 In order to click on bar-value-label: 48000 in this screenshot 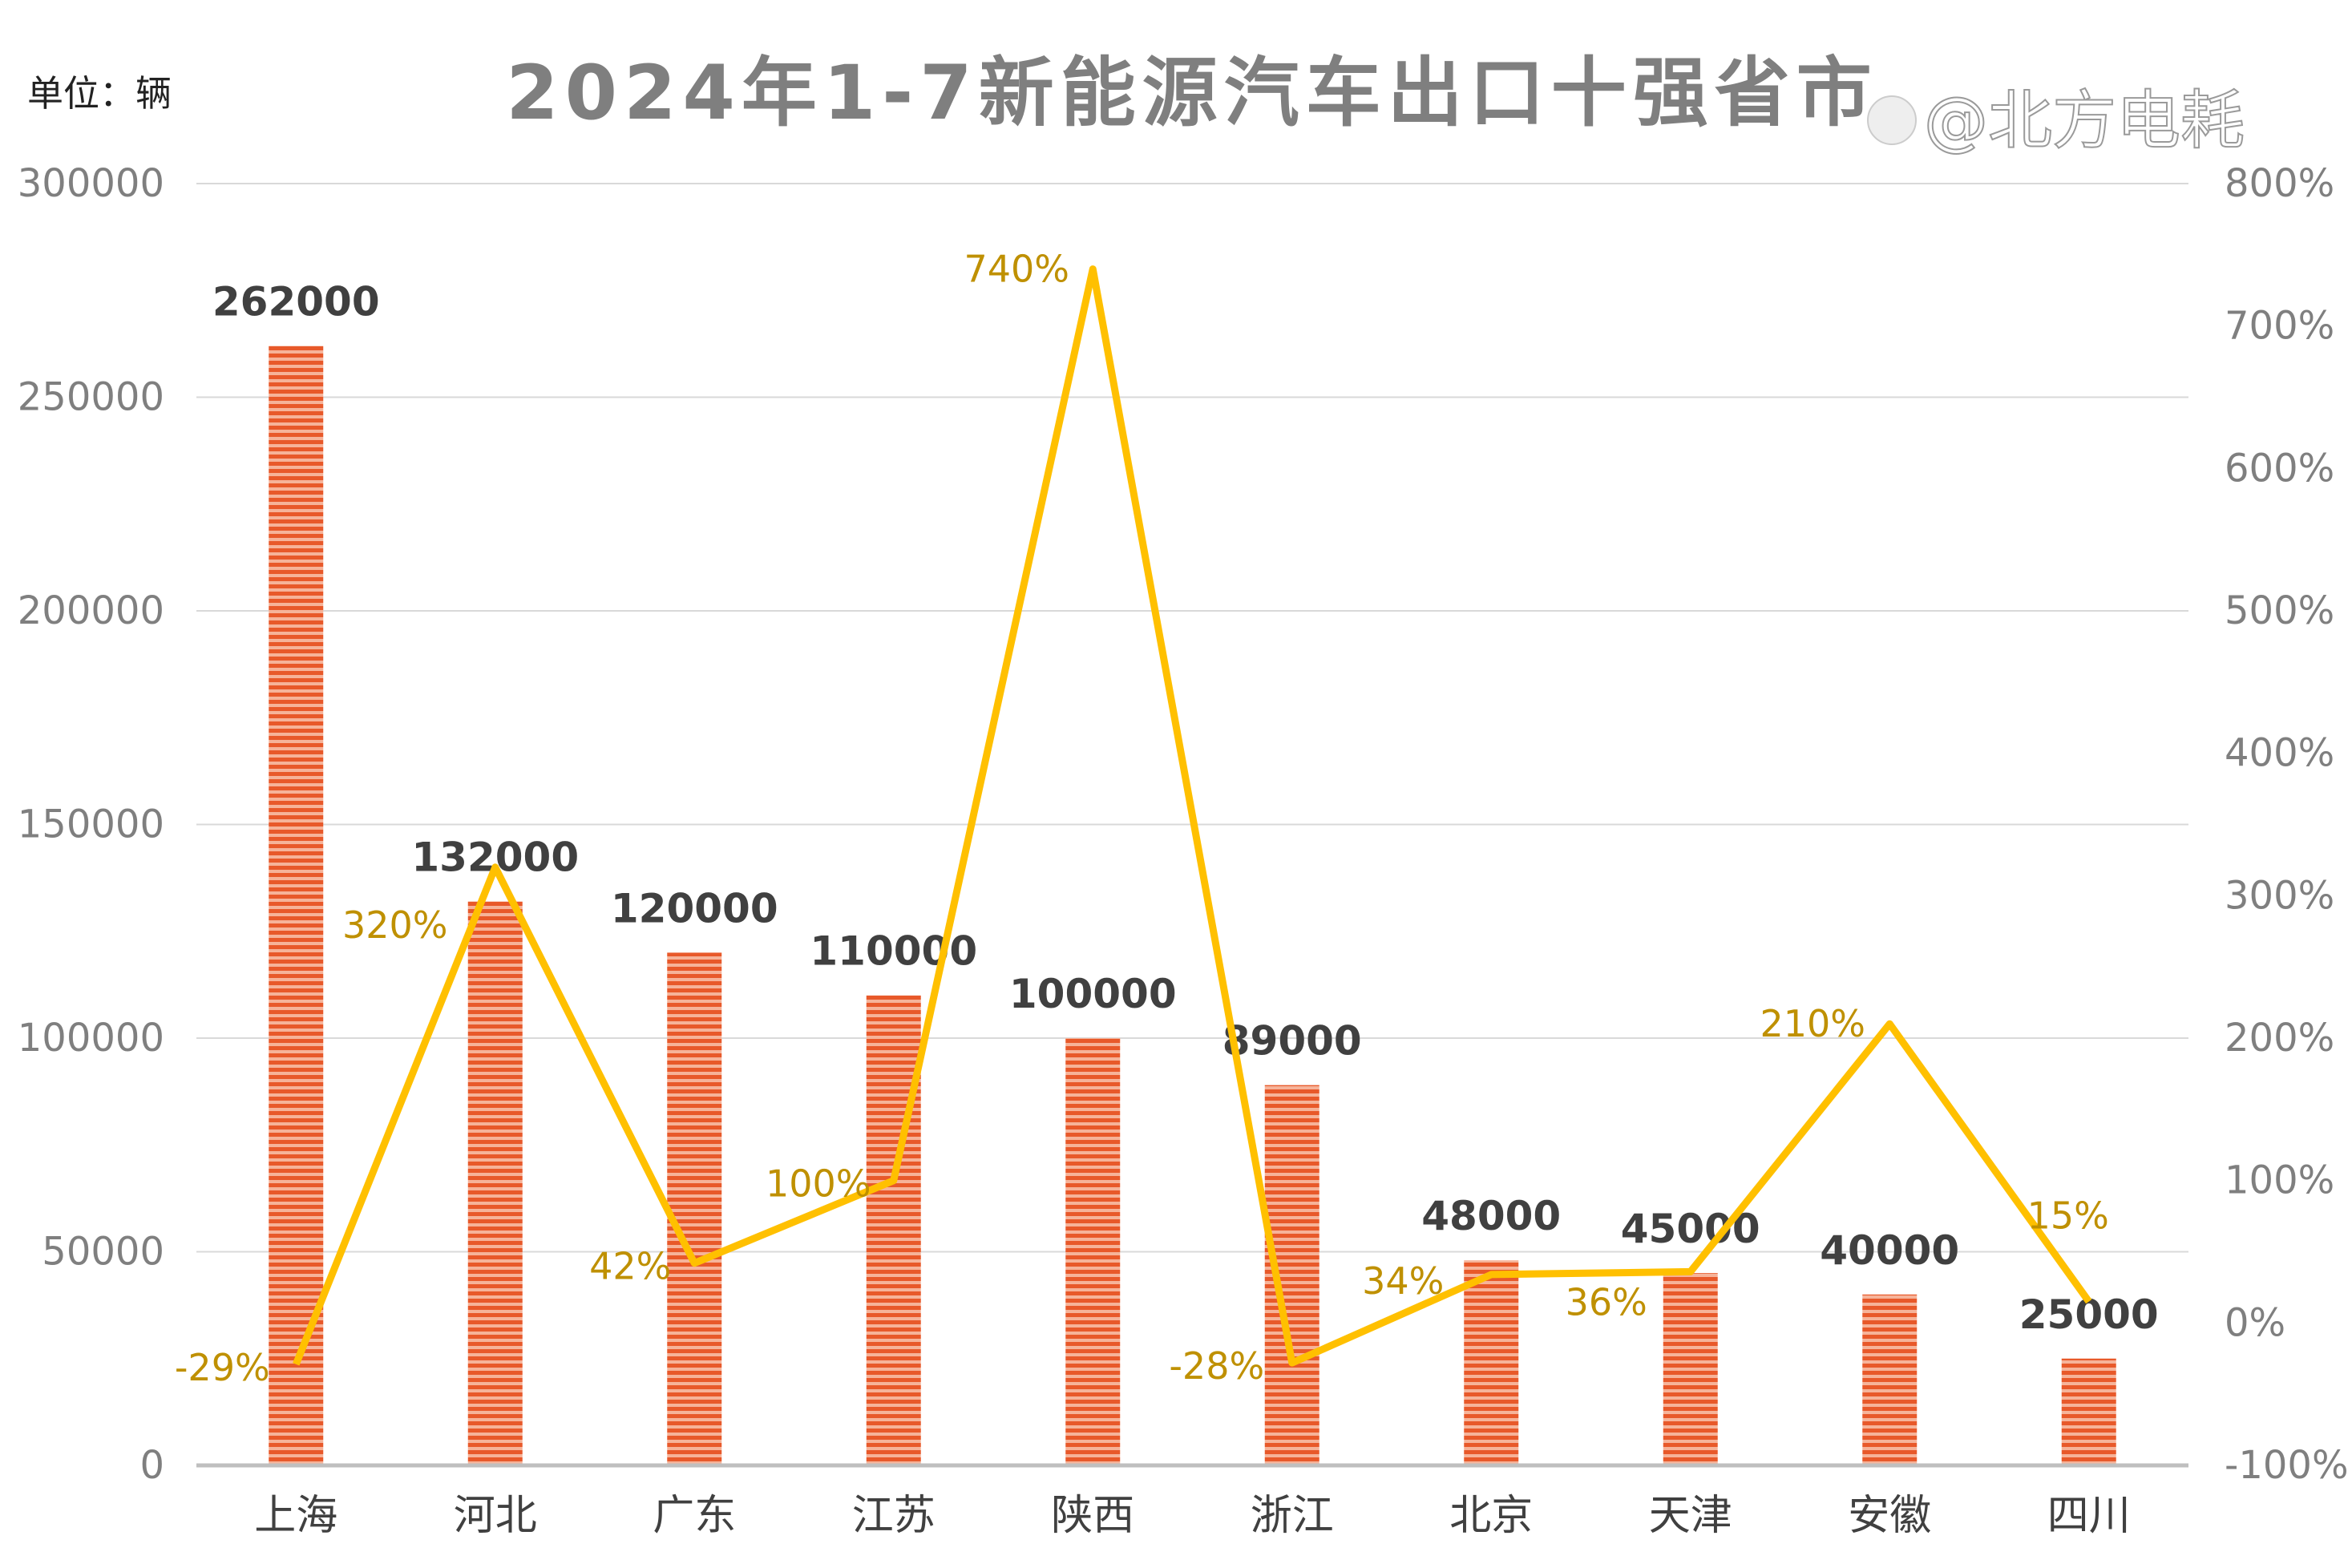, I will do `click(1491, 1216)`.